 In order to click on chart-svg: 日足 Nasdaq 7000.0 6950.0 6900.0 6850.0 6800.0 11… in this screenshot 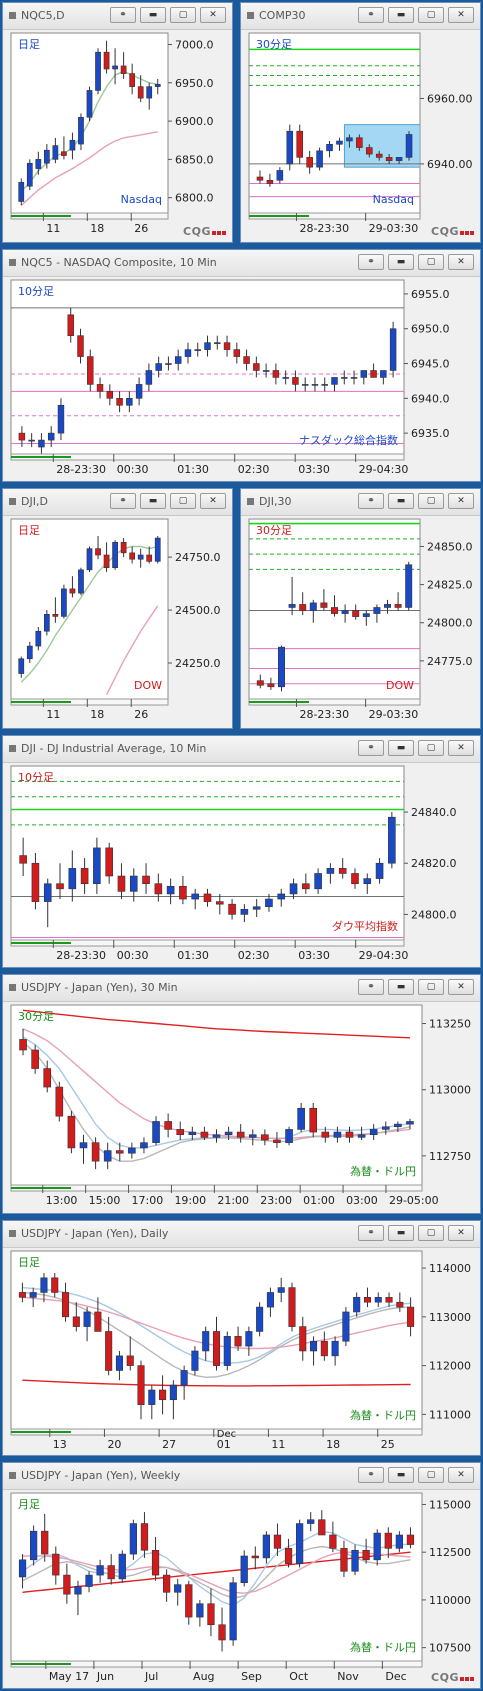, I will do `click(117, 135)`.